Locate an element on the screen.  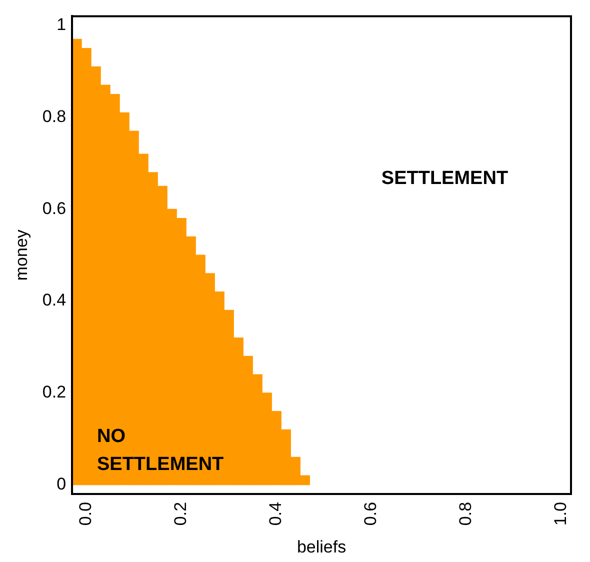
x-tick-label: 0.8 is located at coordinates (466, 514).